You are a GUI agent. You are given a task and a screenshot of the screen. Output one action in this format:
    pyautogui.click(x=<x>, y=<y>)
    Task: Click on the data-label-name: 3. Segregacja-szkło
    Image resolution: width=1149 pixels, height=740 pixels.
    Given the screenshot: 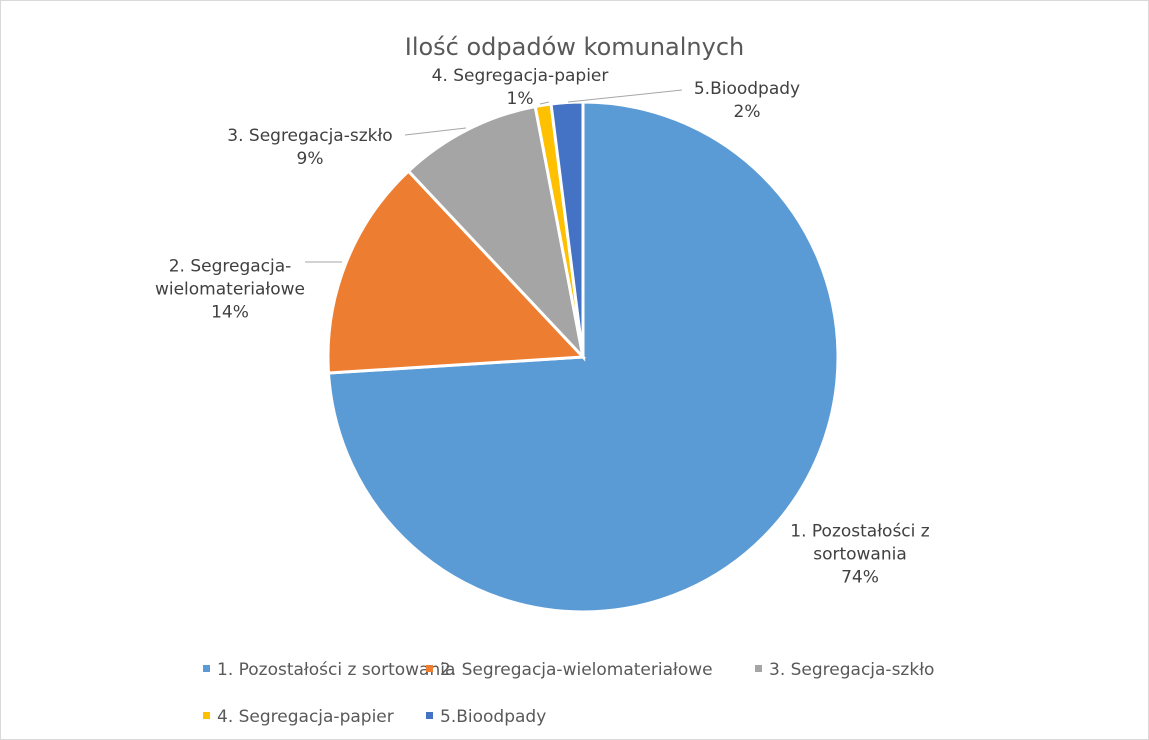 What is the action you would take?
    pyautogui.click(x=310, y=136)
    